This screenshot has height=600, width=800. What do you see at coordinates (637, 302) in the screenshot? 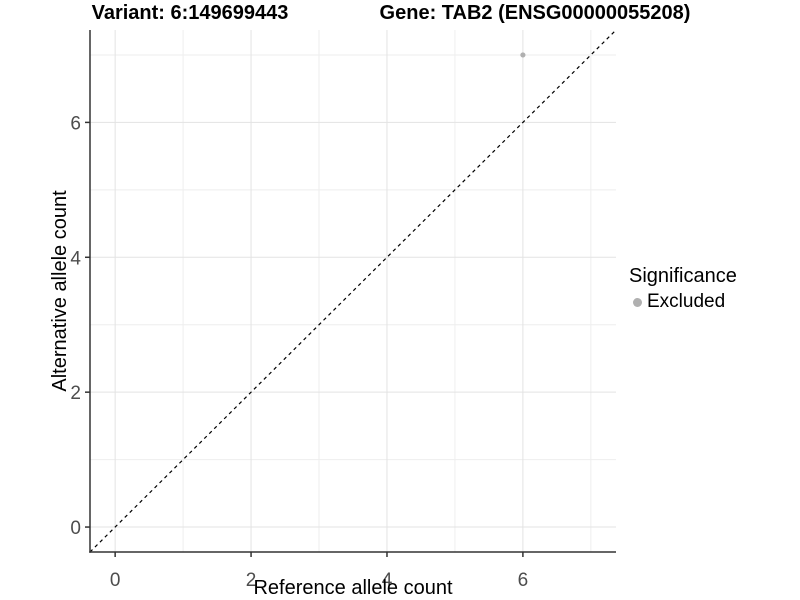
I see `legend-key-dot-icon` at bounding box center [637, 302].